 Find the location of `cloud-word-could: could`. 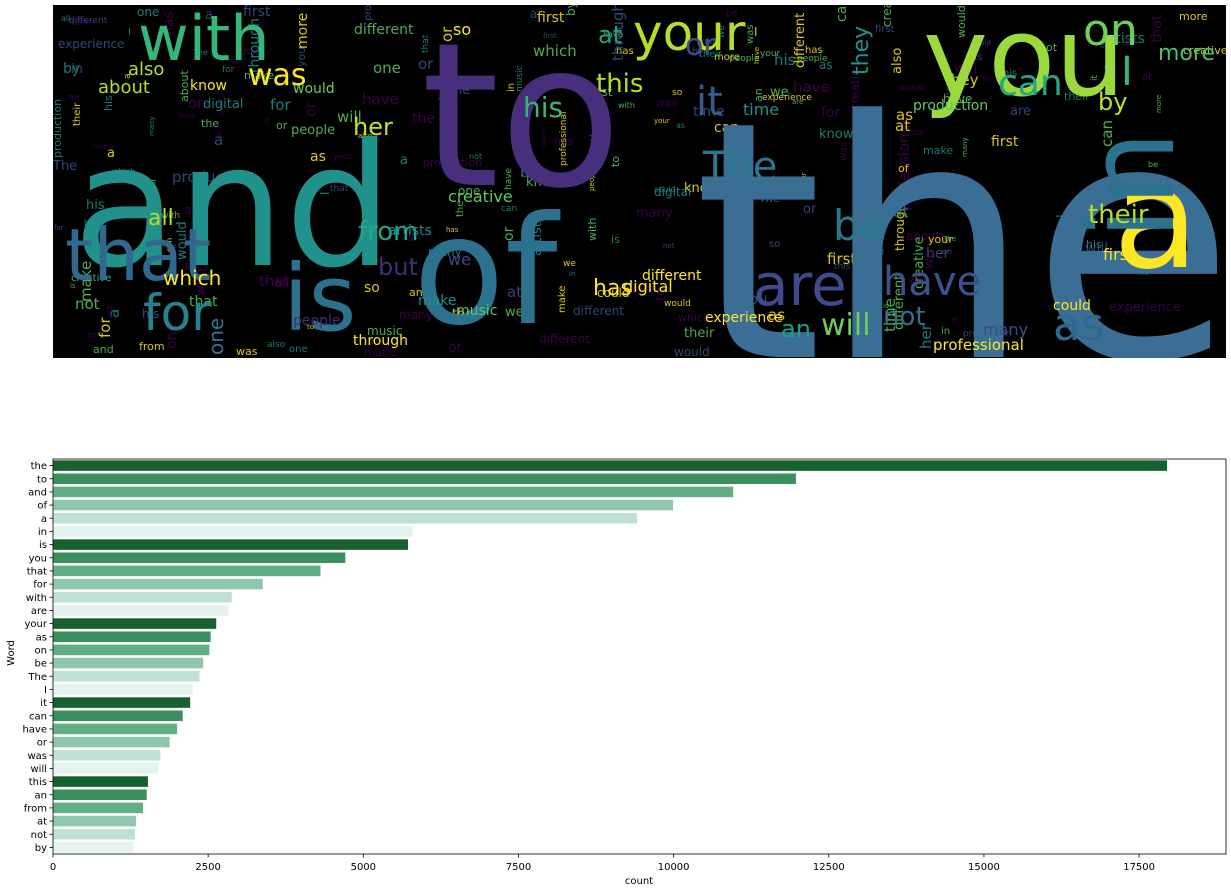

cloud-word-could: could is located at coordinates (1072, 306).